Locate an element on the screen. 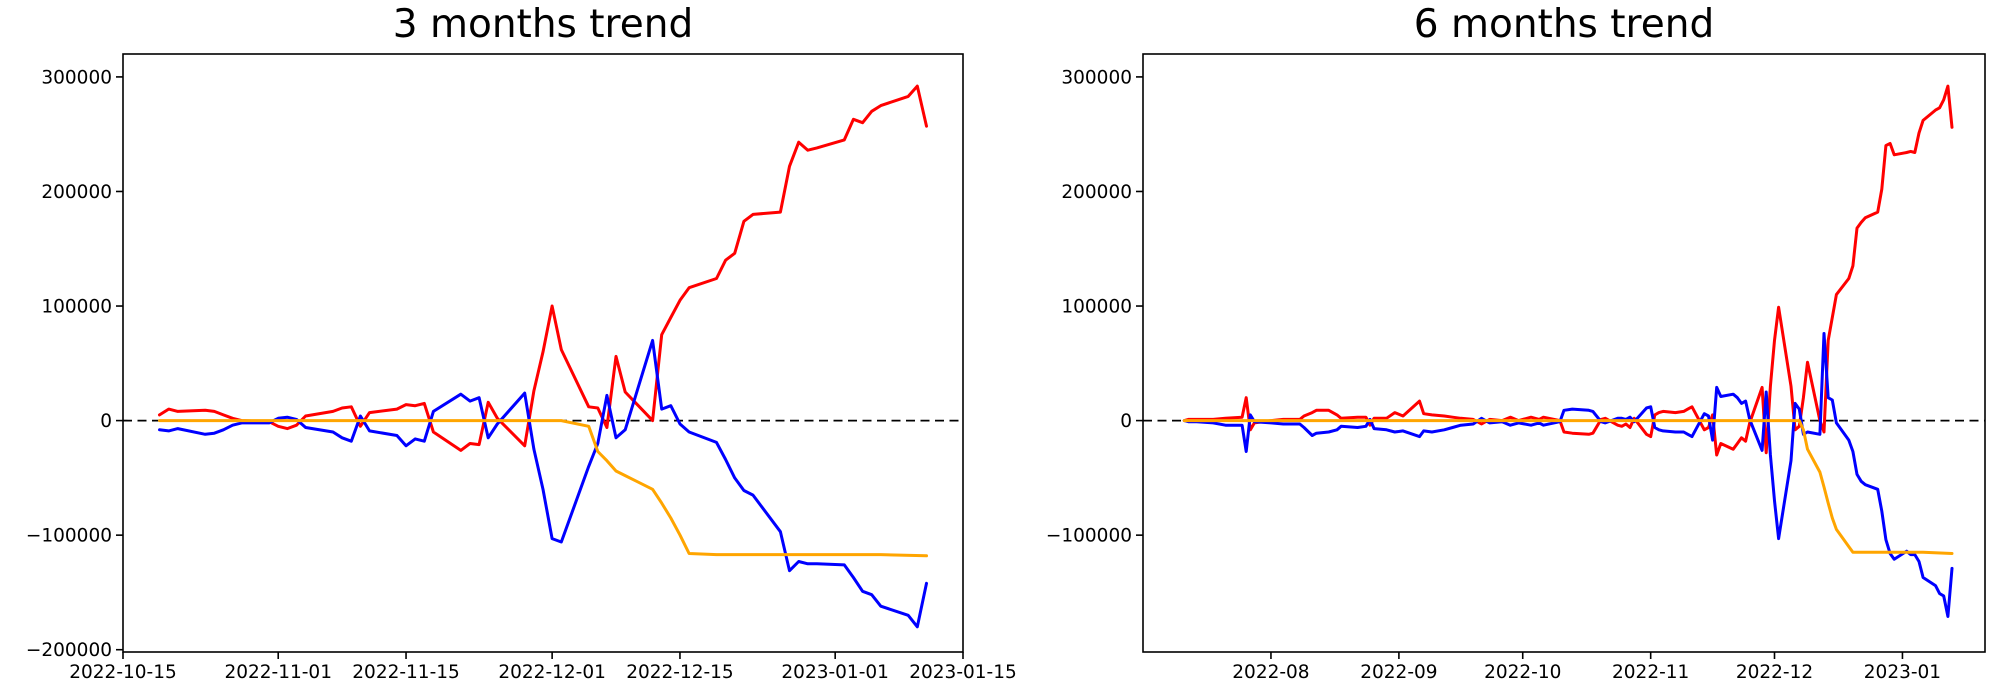 Image resolution: width=2000 pixels, height=700 pixels. x-tick-label: 2022-12 is located at coordinates (1774, 672).